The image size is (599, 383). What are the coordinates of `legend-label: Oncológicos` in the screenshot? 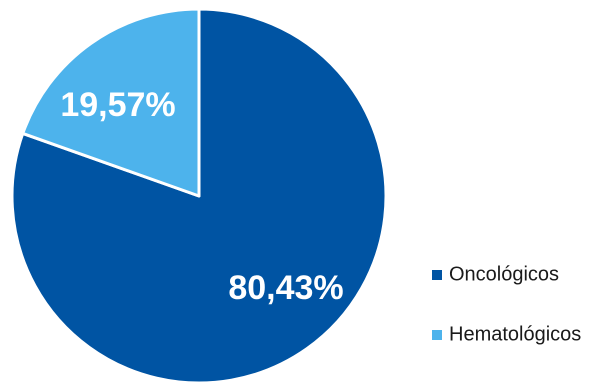 It's located at (504, 274).